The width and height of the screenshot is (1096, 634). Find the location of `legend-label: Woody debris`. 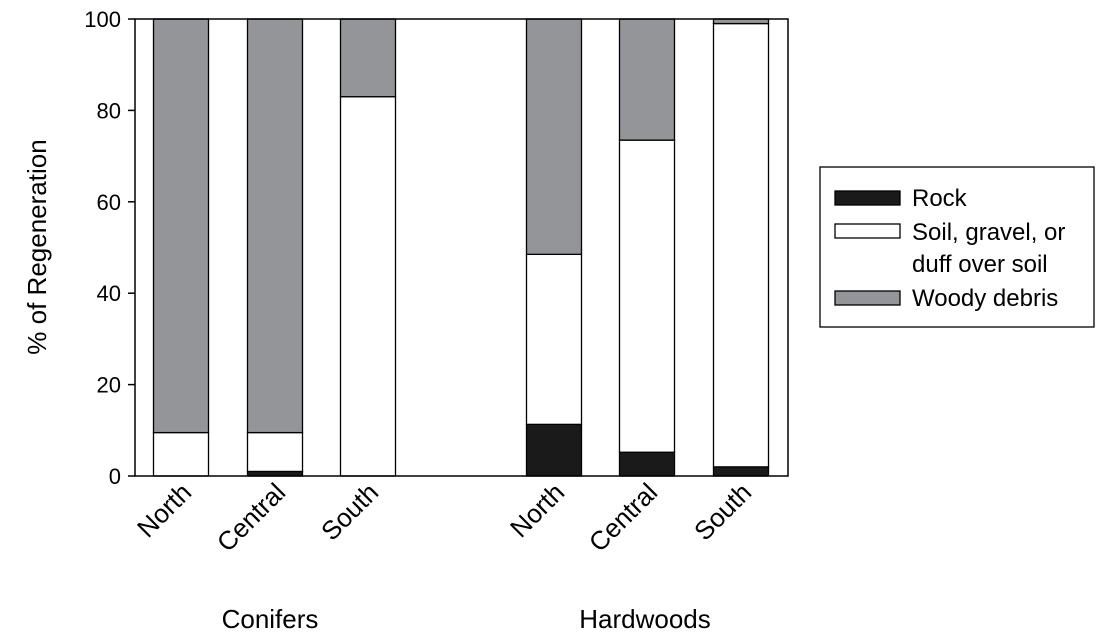

legend-label: Woody debris is located at coordinates (985, 298).